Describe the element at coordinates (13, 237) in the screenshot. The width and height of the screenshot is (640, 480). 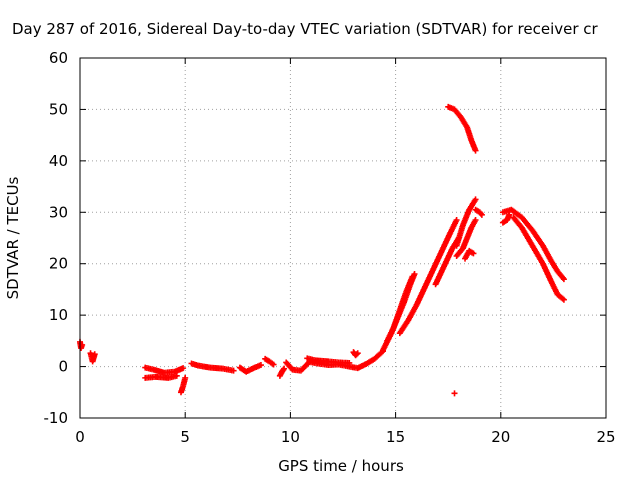
I see `y-axis-label: SDTVAR / TECUs` at that location.